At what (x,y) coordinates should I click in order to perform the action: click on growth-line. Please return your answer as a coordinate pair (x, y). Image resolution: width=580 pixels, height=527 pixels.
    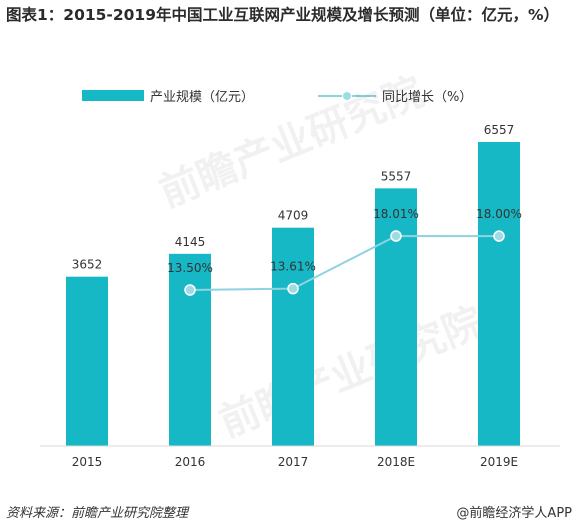
    Looking at the image, I should click on (344, 262).